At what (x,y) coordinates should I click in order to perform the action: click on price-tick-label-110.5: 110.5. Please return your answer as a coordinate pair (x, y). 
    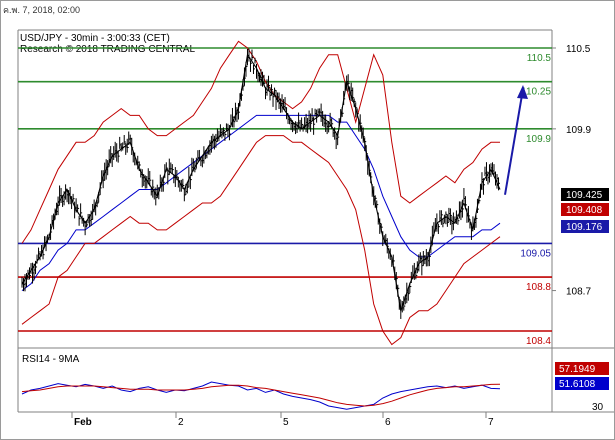
    Looking at the image, I should click on (578, 49).